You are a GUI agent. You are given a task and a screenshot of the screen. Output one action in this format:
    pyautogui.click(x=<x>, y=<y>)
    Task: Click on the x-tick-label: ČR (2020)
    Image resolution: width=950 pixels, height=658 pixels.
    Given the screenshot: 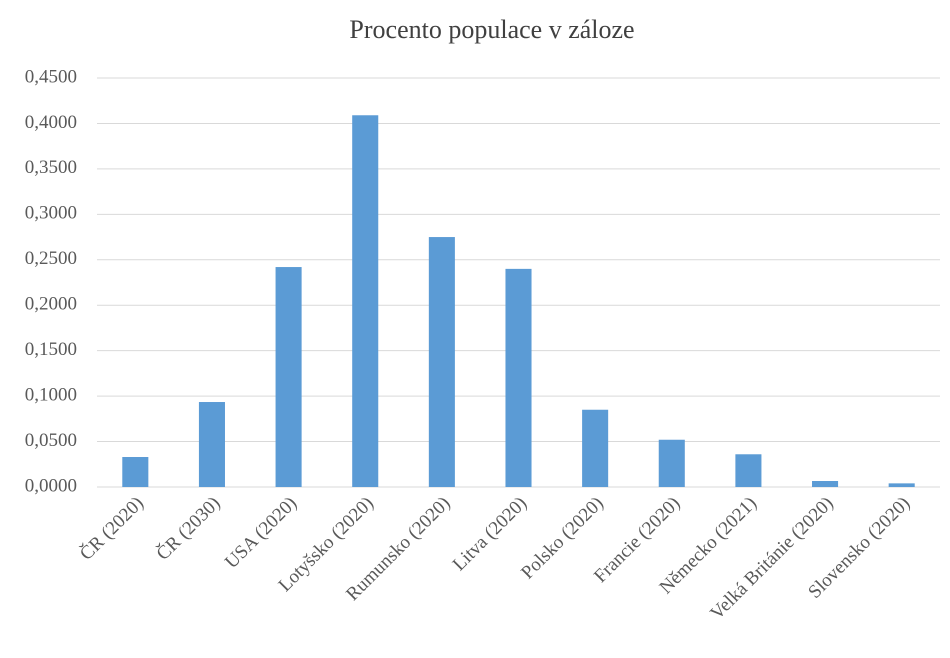 What is the action you would take?
    pyautogui.click(x=111, y=528)
    